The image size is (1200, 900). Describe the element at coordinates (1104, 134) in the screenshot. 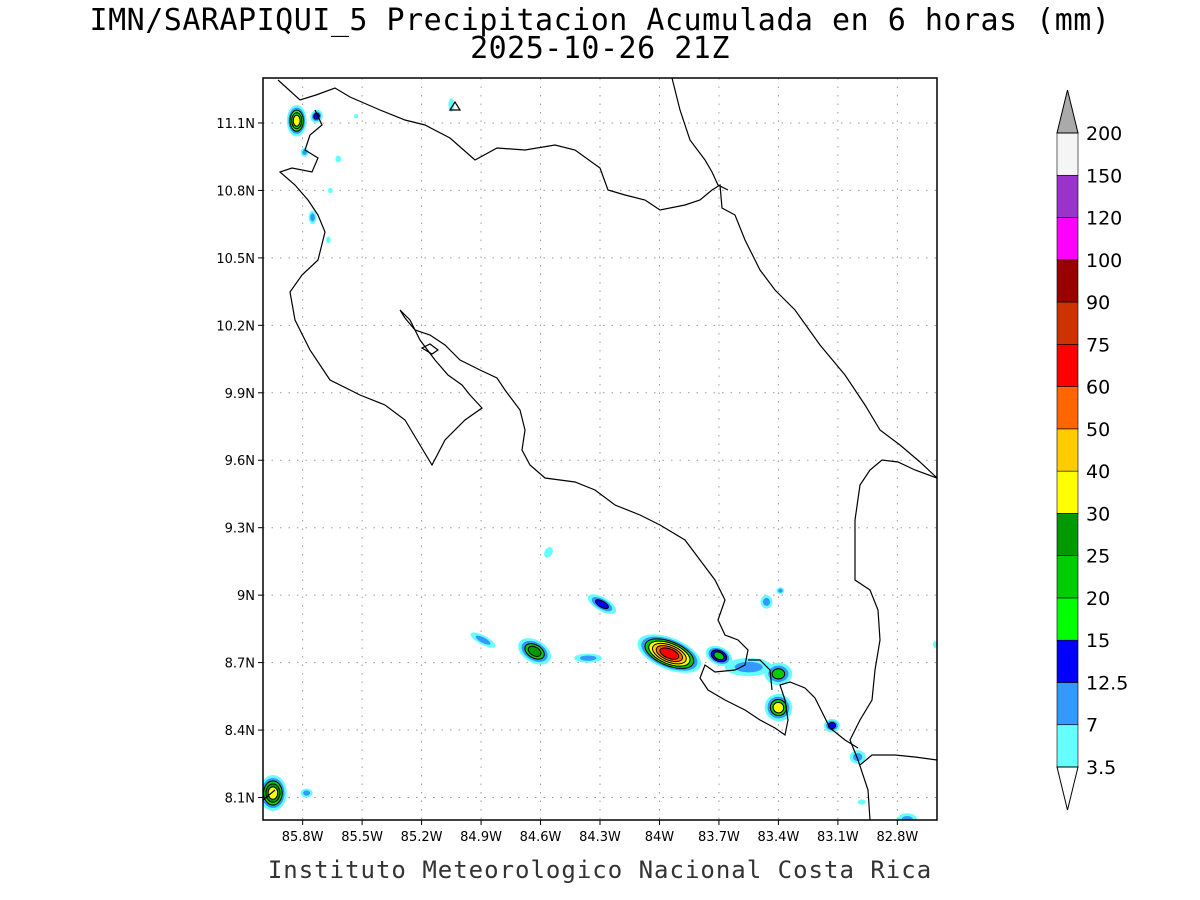

I see `colorbar-label: 200` at that location.